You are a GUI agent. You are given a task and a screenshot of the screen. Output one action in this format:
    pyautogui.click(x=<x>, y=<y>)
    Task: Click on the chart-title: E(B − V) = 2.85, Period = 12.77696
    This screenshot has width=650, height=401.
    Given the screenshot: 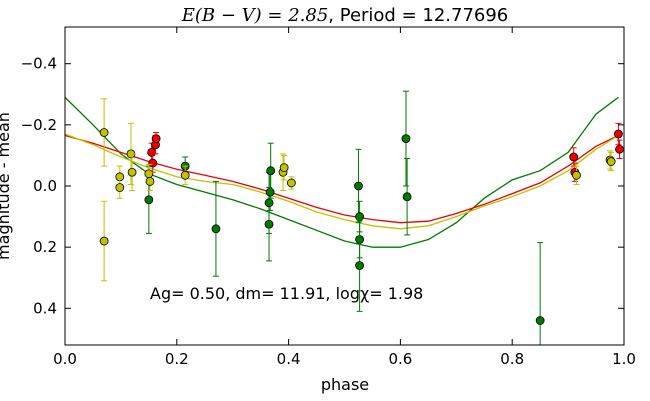 What is the action you would take?
    pyautogui.click(x=345, y=15)
    